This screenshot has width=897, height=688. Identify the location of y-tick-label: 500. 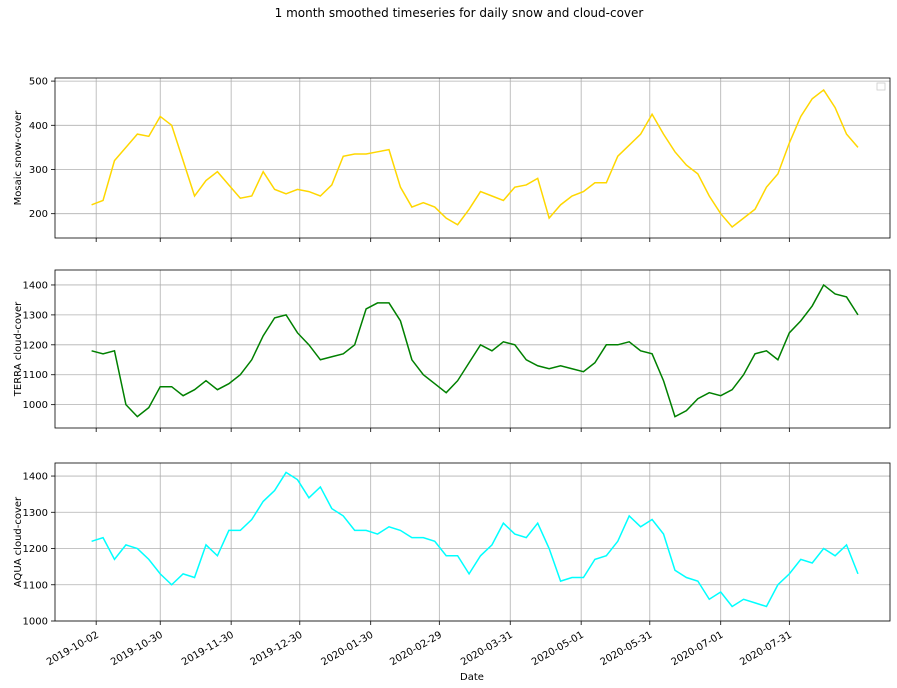
(38, 82).